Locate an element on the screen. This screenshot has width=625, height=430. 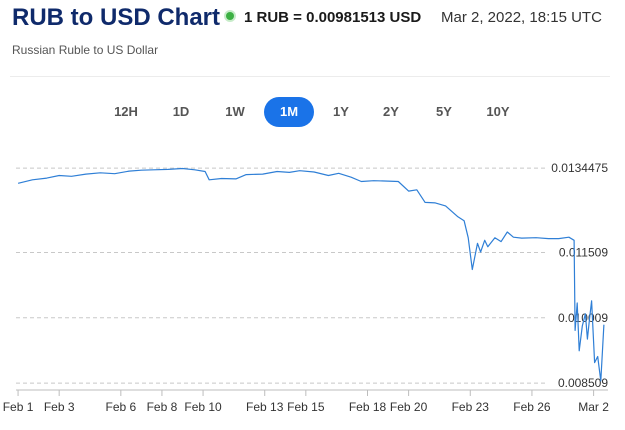
range-button-1w: 1W is located at coordinates (235, 111).